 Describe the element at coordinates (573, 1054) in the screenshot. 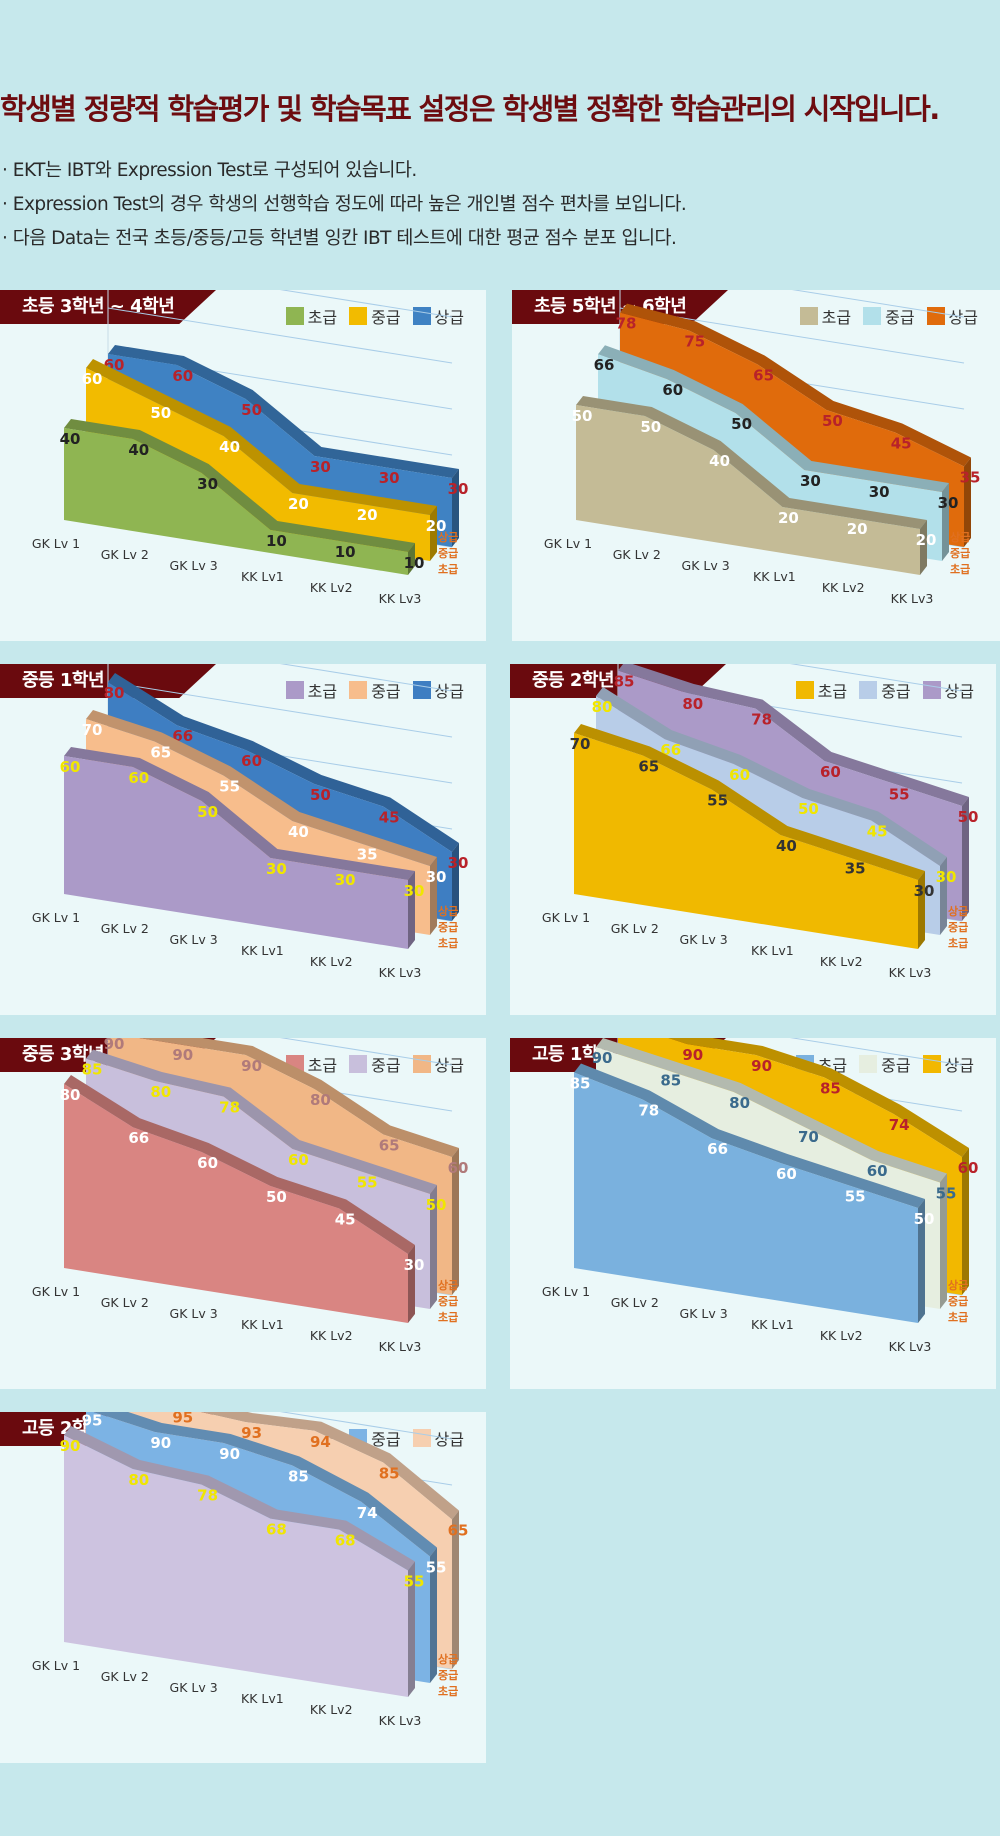

I see `chart-title: 고등 1학년` at that location.